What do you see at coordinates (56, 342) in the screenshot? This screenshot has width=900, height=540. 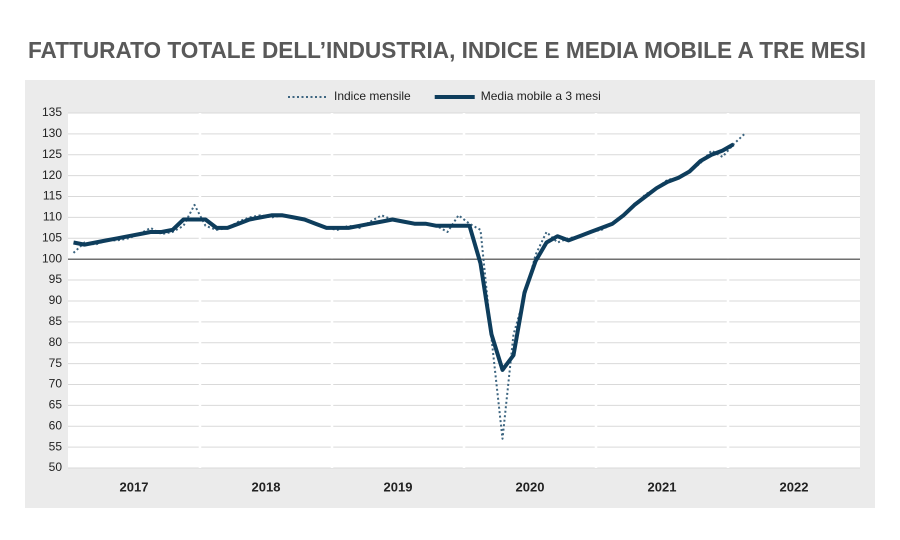 I see `y-tick-label: 80` at bounding box center [56, 342].